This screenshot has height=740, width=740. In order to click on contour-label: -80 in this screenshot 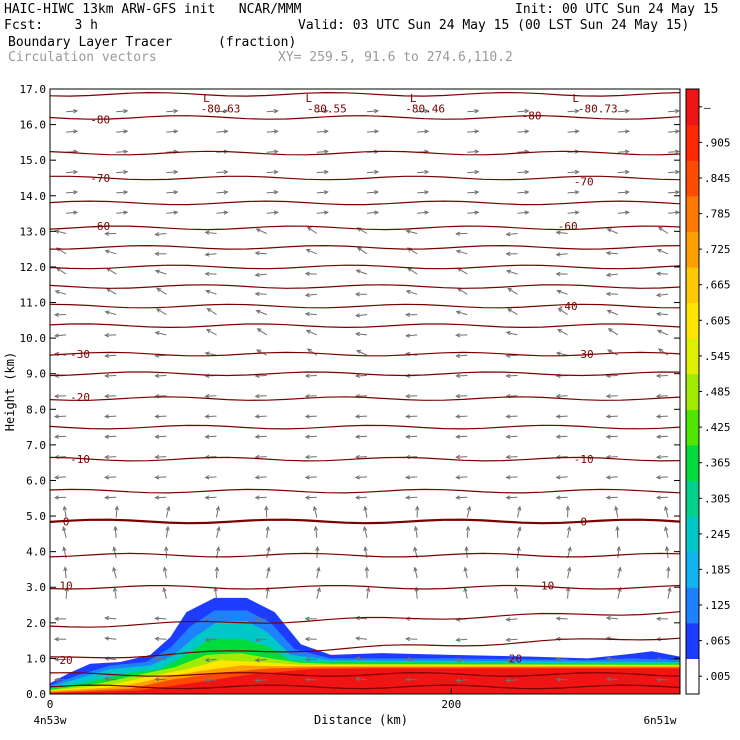, I will do `click(532, 116)`.